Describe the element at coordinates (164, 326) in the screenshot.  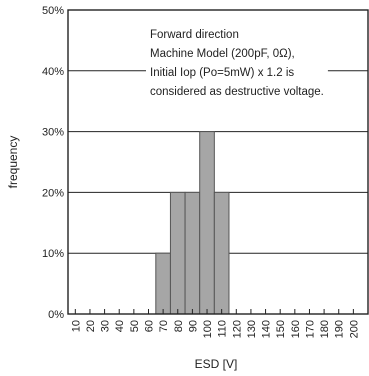
I see `x-tick-label: 70` at that location.